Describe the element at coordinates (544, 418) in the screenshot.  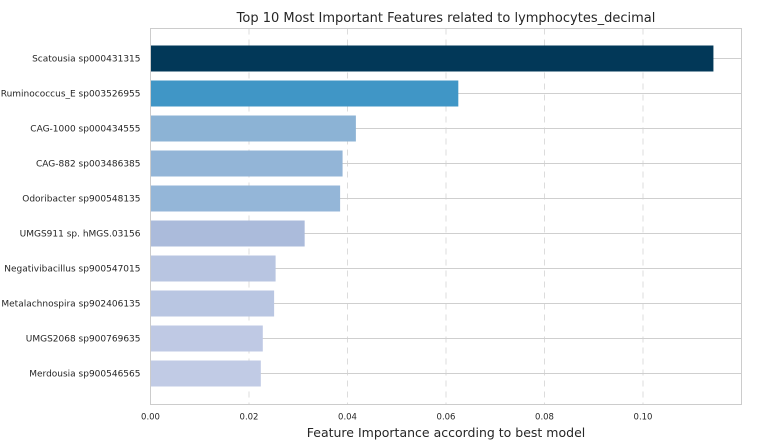
I see `x-tick-label: 0.08` at that location.